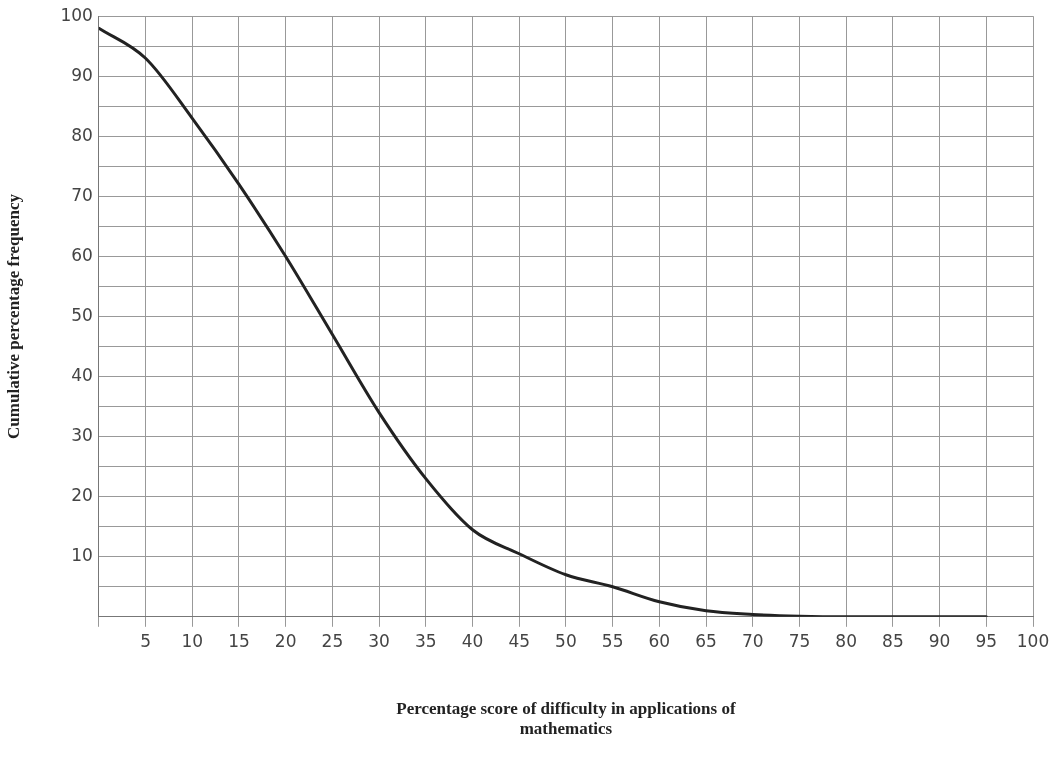  Describe the element at coordinates (82, 314) in the screenshot. I see `y-tick-label: 50` at that location.